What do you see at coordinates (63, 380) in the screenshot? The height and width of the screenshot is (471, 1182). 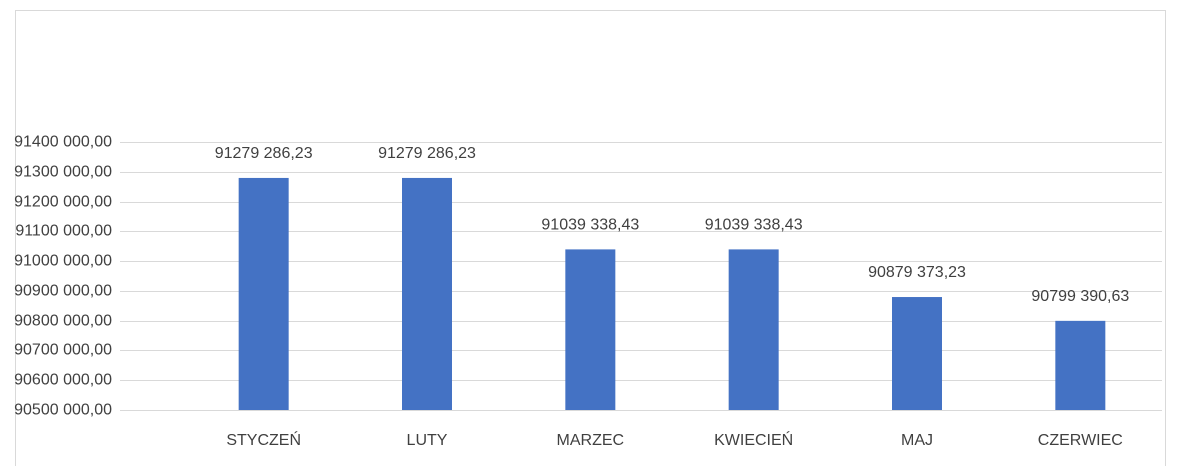 I see `y-tick-label: 90600 000,00` at bounding box center [63, 380].